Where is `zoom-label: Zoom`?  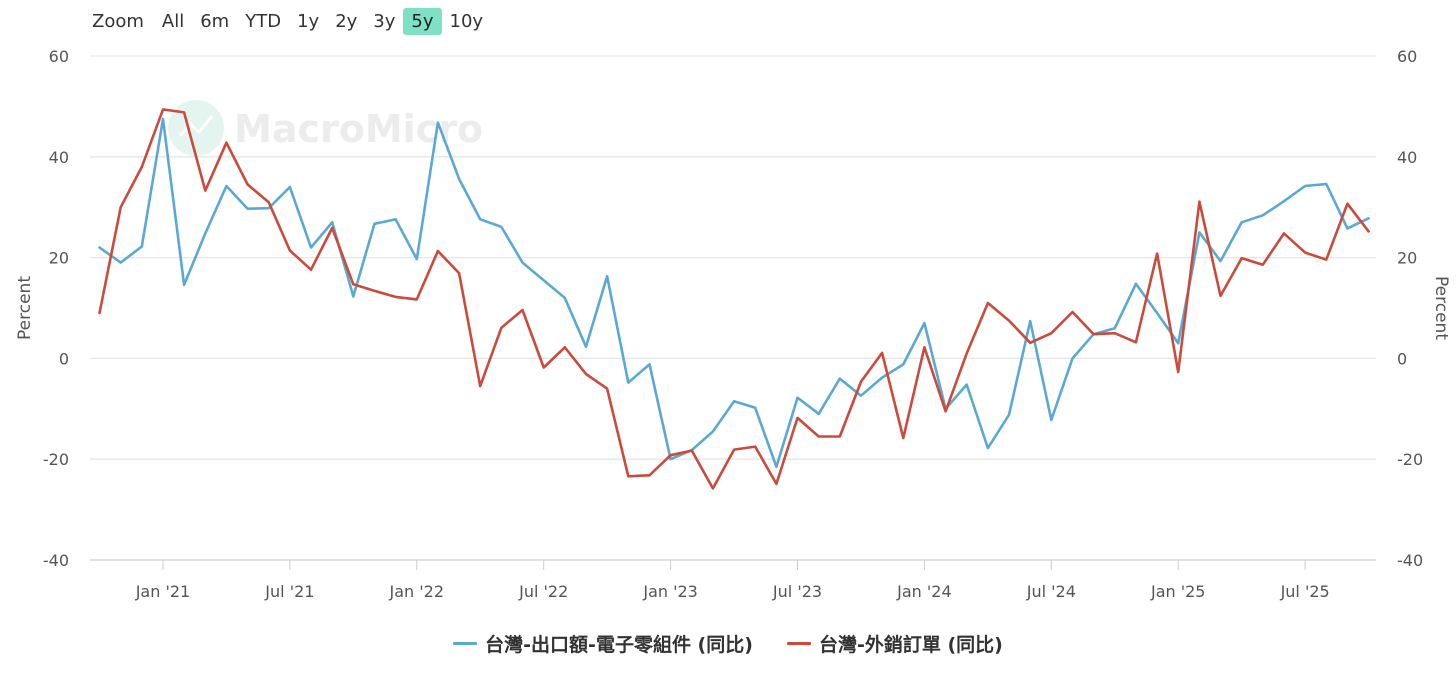 zoom-label: Zoom is located at coordinates (118, 21).